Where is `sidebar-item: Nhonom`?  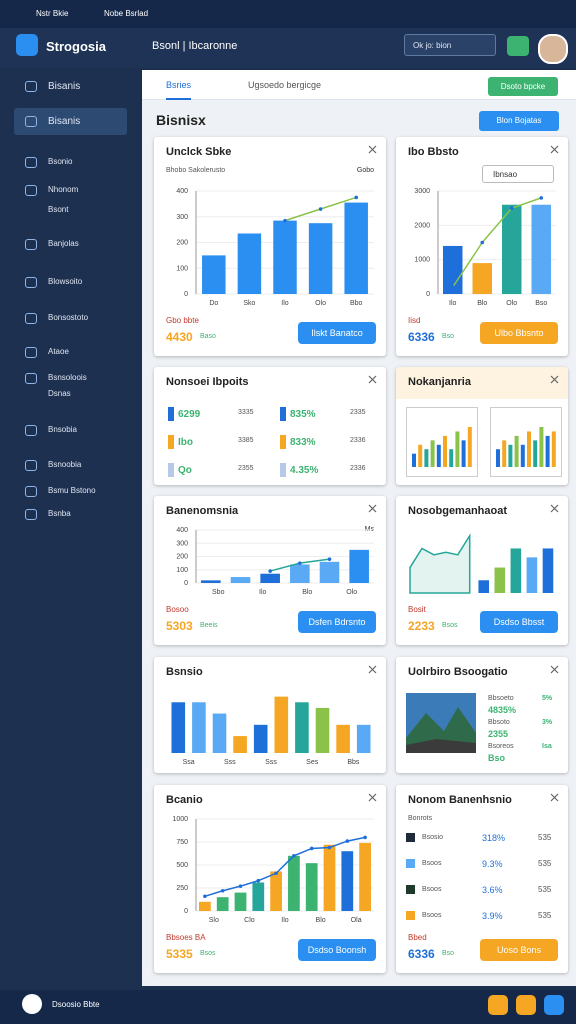
sidebar-item: Nhonom is located at coordinates (63, 189).